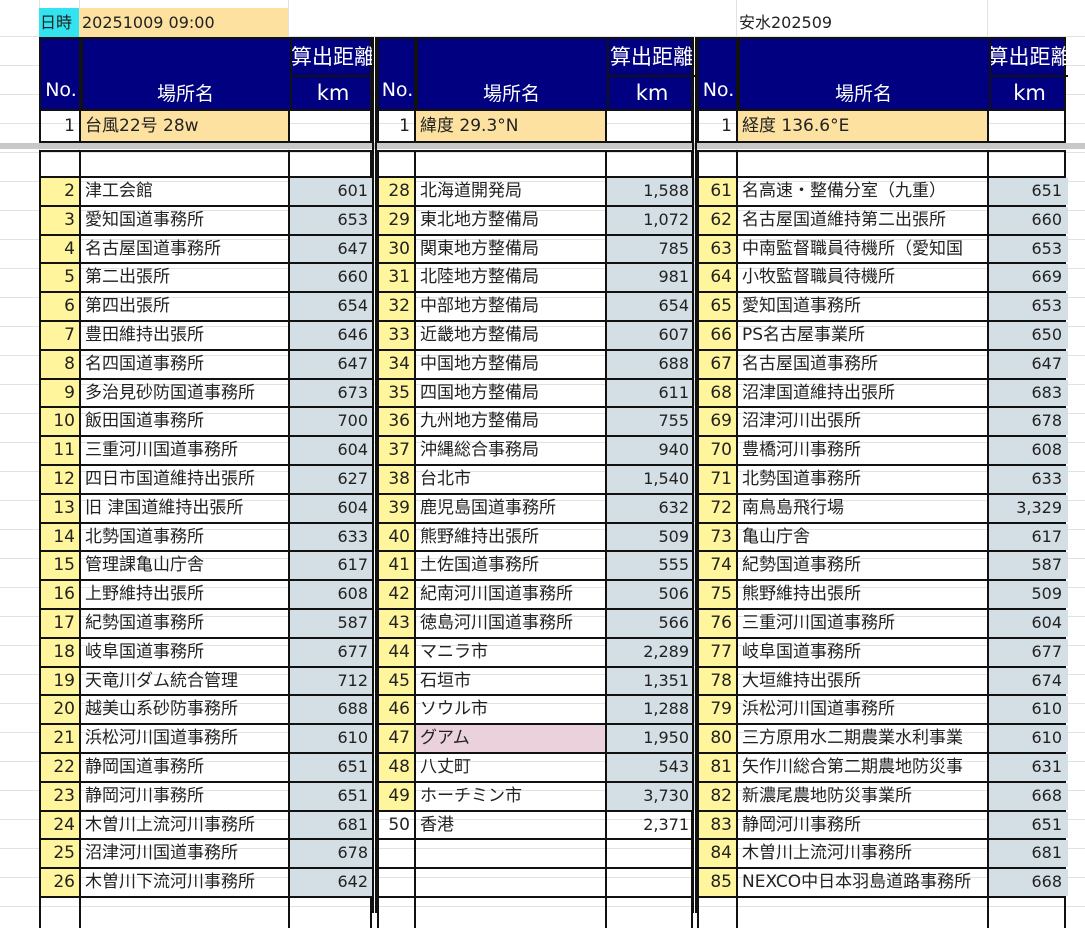 This screenshot has width=1085, height=928. Describe the element at coordinates (185, 854) in the screenshot. I see `location-name: 沼津河川国道事務所` at that location.